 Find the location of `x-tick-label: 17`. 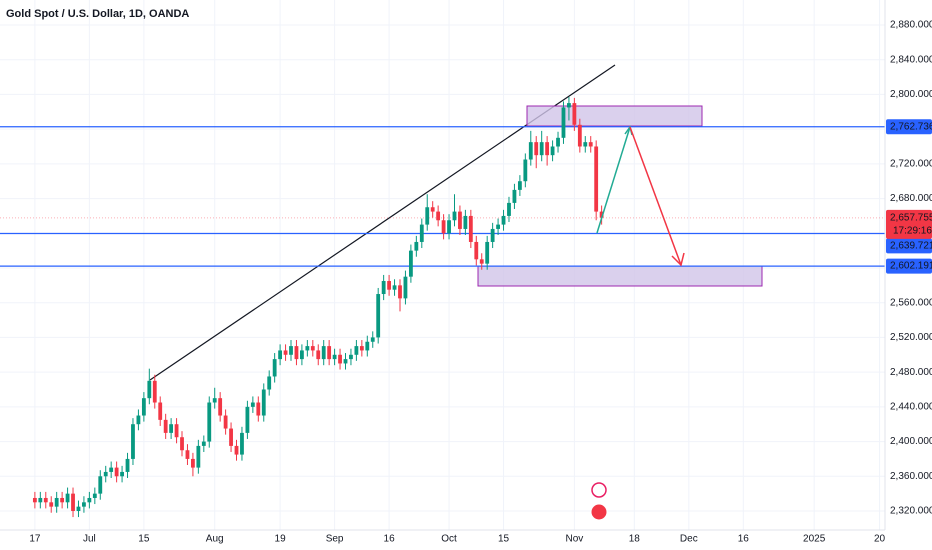

x-tick-label: 17 is located at coordinates (35, 539).